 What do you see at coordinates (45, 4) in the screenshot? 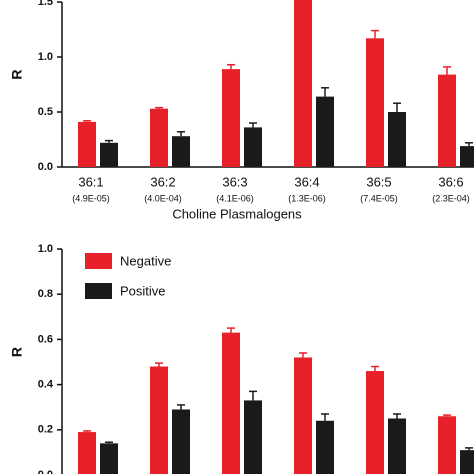
I see `y-tick-label: 1.5` at bounding box center [45, 4].